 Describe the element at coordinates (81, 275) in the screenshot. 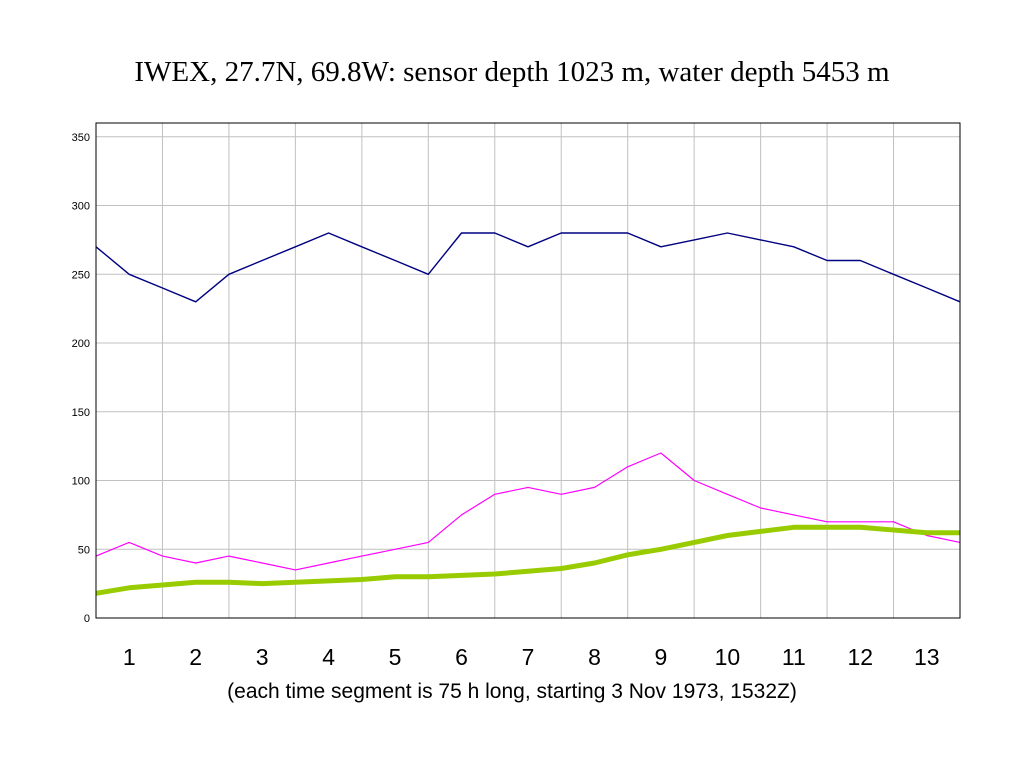

I see `y-tick-label: 250` at that location.